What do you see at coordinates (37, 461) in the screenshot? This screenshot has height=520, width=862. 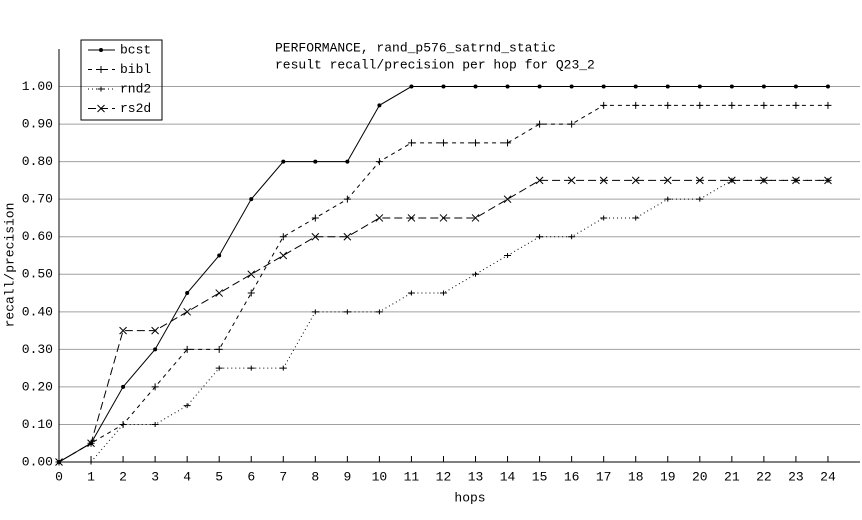 I see `y-tick-label: 0.00` at bounding box center [37, 461].